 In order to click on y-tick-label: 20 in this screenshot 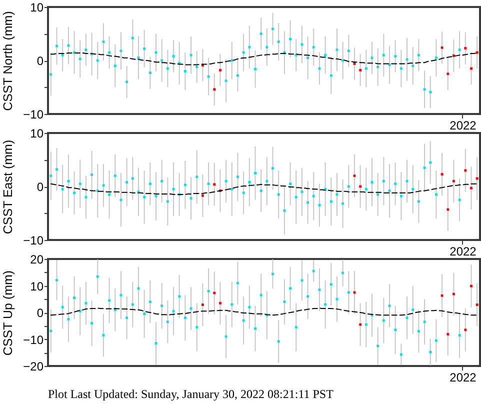, I will do `click(37, 259)`.